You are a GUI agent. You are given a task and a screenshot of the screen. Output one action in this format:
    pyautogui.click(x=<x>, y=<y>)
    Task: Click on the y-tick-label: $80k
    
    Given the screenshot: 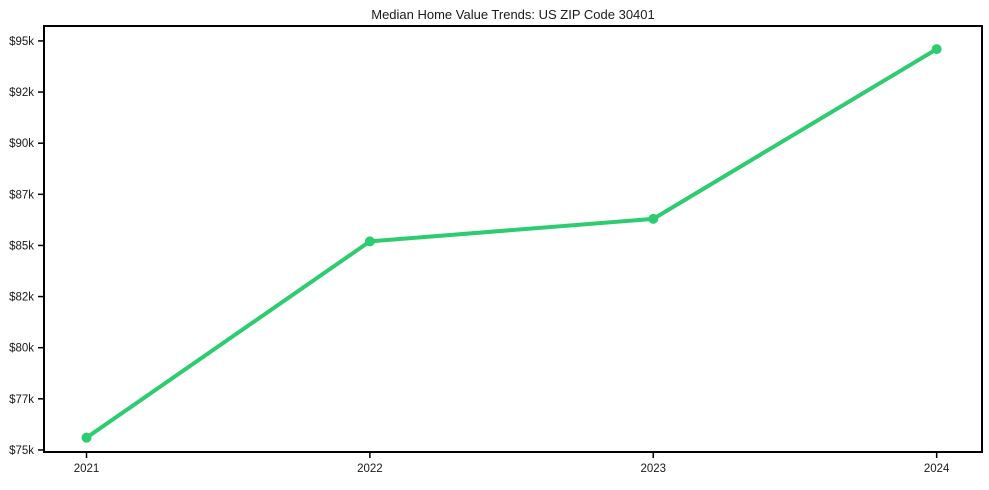 What is the action you would take?
    pyautogui.click(x=21, y=349)
    